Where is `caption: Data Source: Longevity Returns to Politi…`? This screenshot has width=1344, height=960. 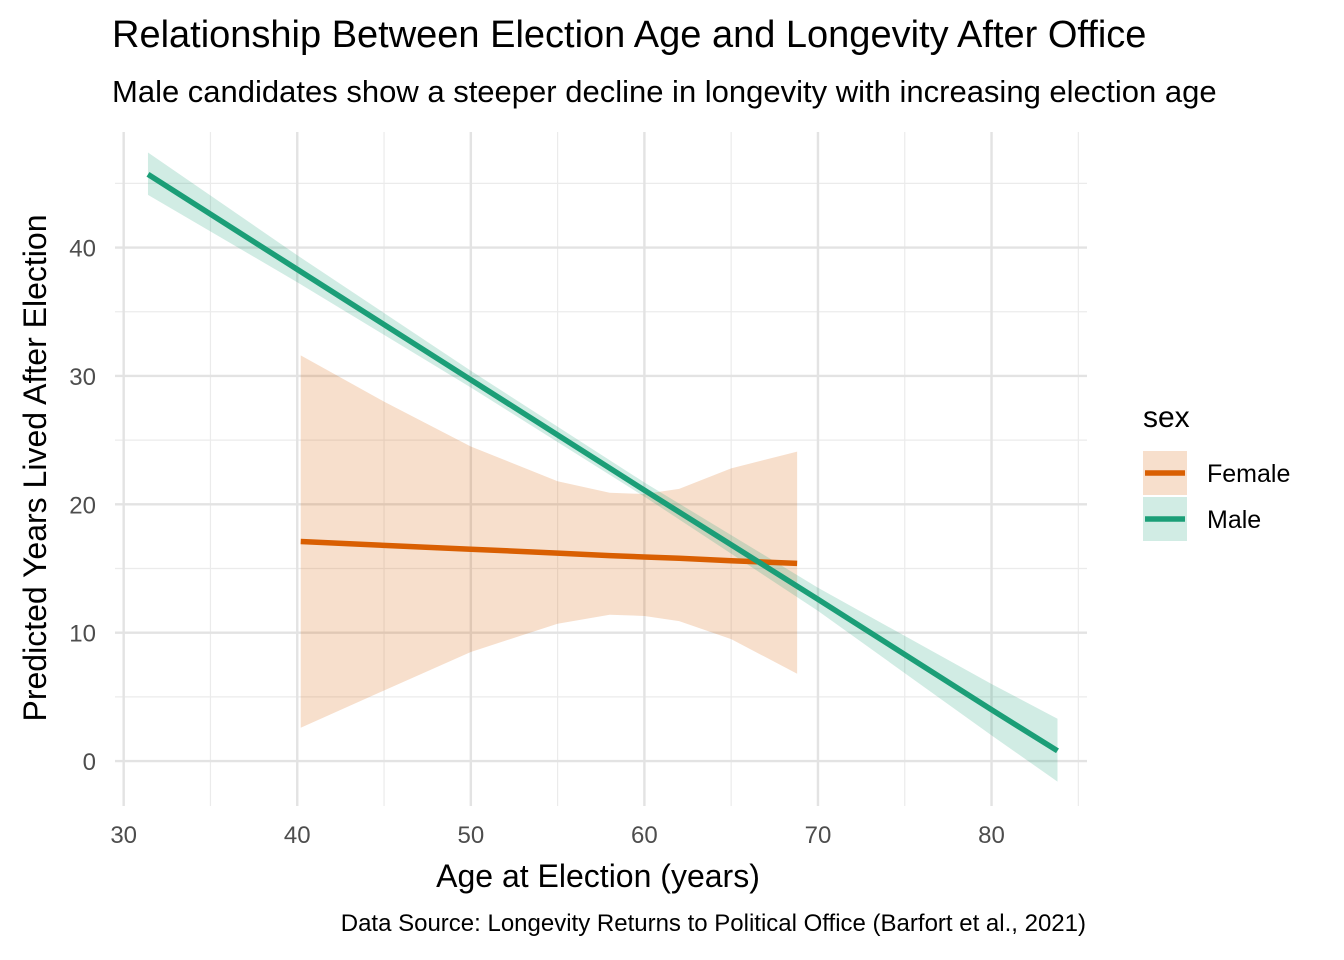
caption: Data Source: Longevity Returns to Politi… is located at coordinates (713, 923).